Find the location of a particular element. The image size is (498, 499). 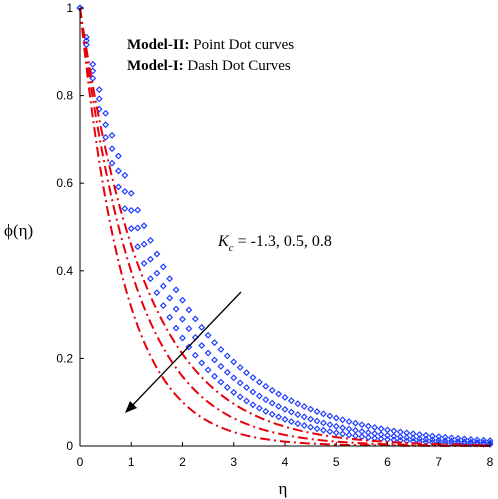

y-tick-label: 0 is located at coordinates (69, 446).